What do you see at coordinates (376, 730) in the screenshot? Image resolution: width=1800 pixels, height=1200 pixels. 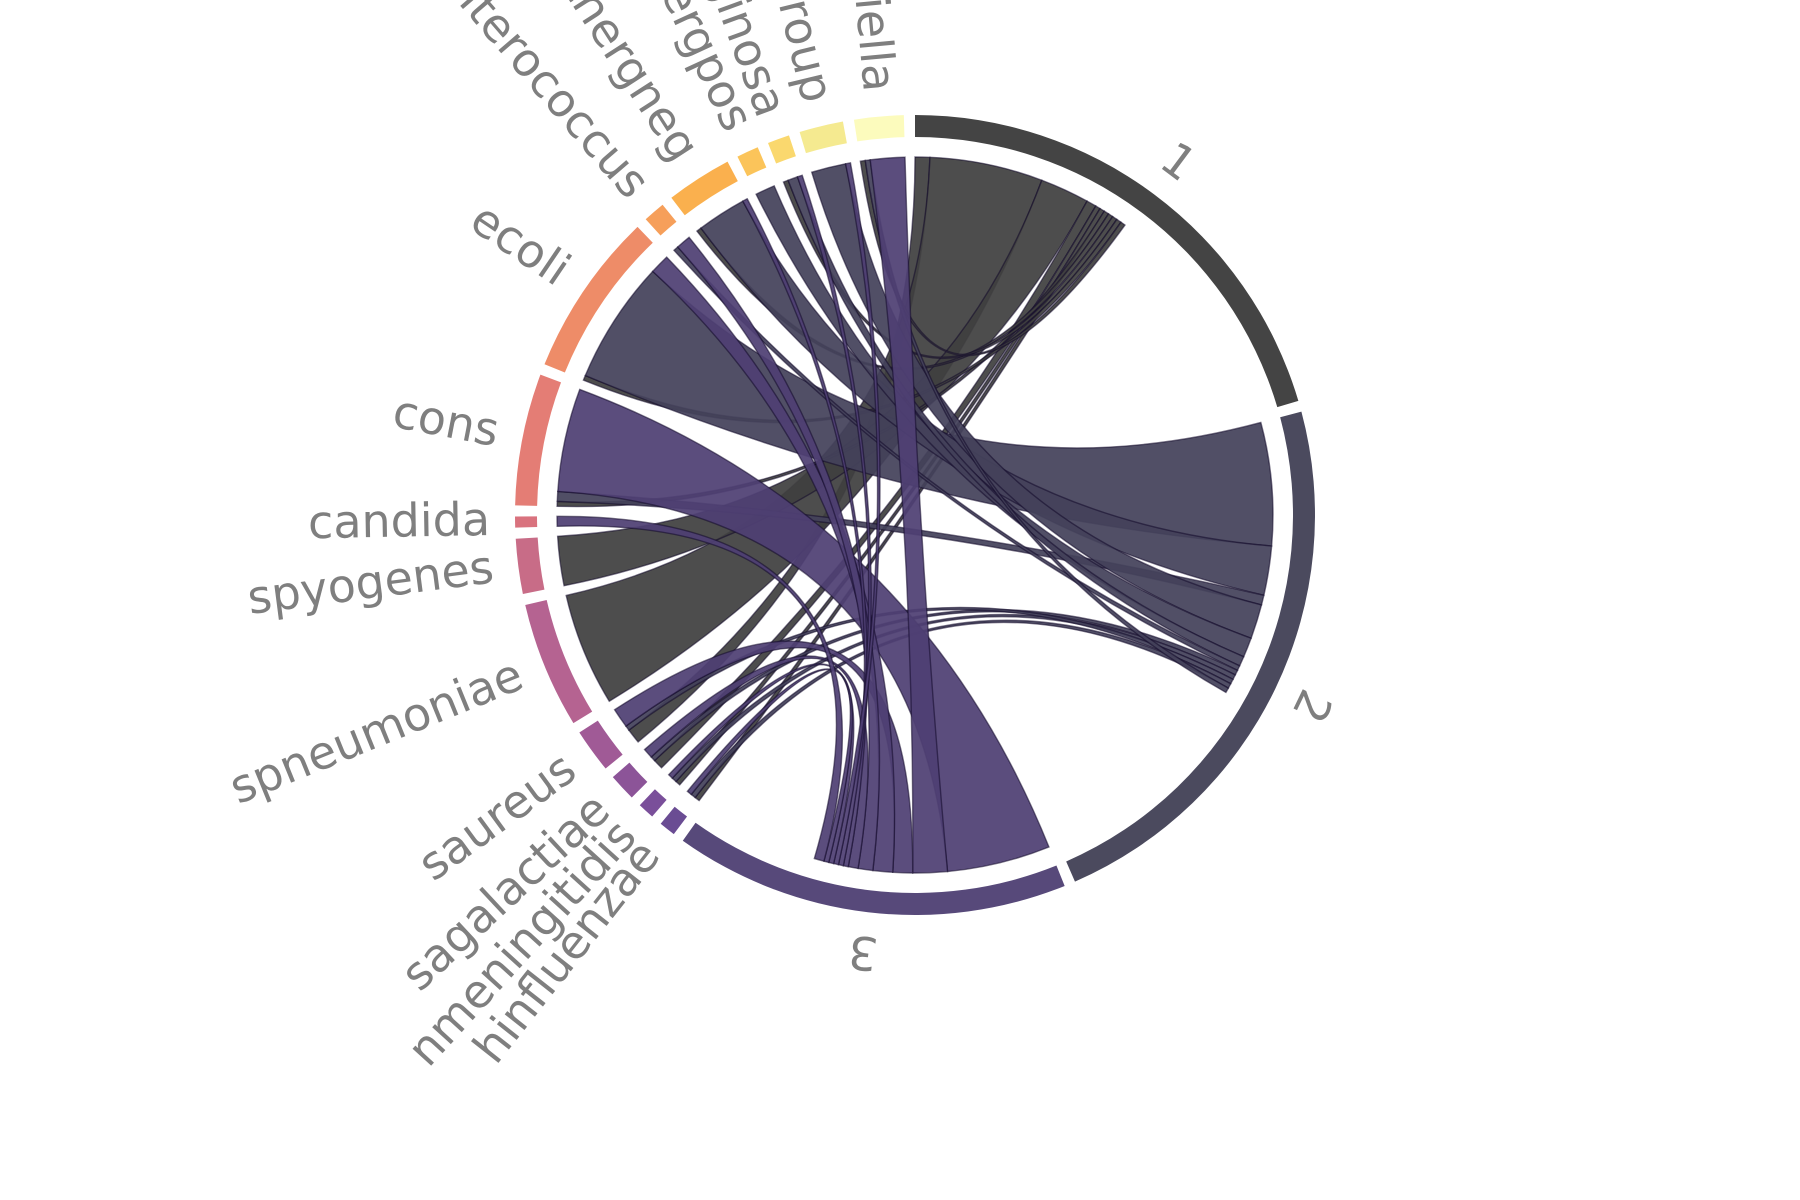 I see `group-label-spneumoniae: spneumoniae` at bounding box center [376, 730].